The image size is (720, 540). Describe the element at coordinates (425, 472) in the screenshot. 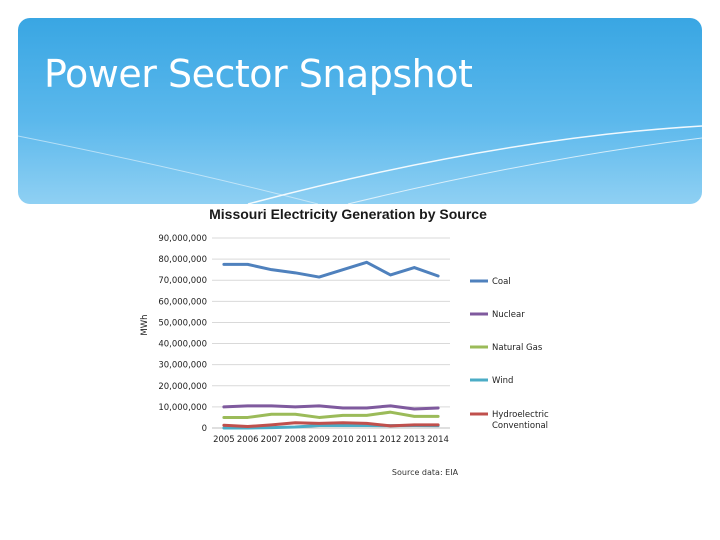

I see `source-note: Source data: EIA` at that location.